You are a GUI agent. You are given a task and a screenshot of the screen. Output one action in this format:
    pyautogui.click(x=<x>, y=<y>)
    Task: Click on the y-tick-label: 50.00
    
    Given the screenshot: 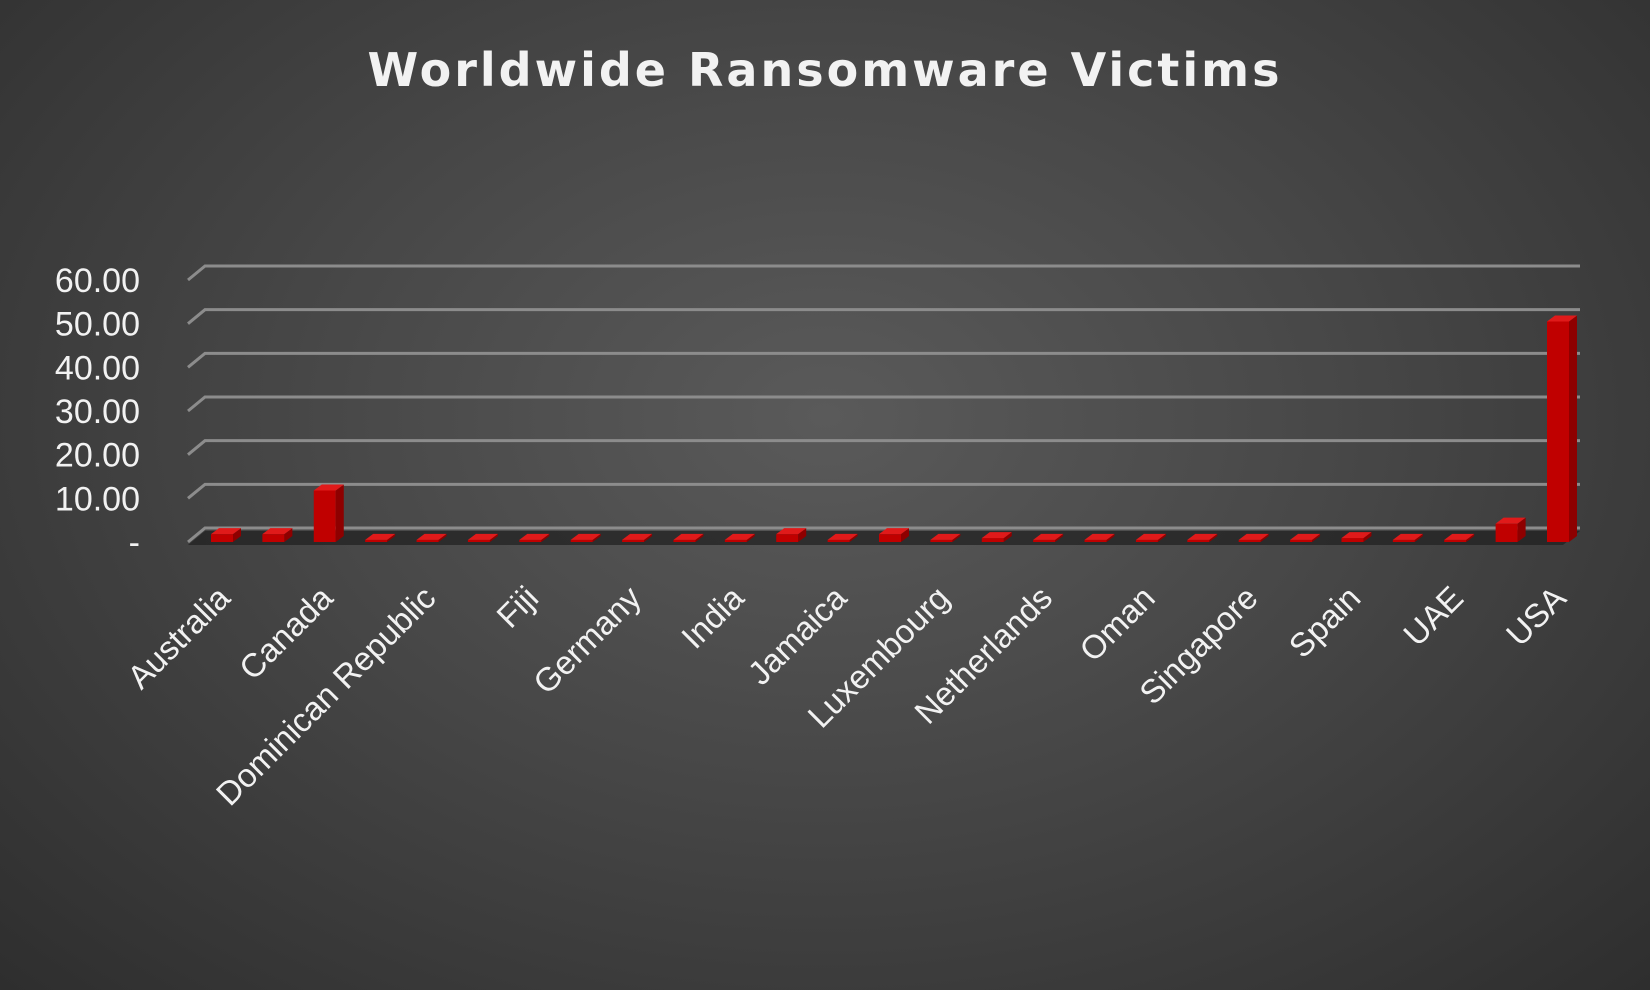 What is the action you would take?
    pyautogui.click(x=97, y=325)
    